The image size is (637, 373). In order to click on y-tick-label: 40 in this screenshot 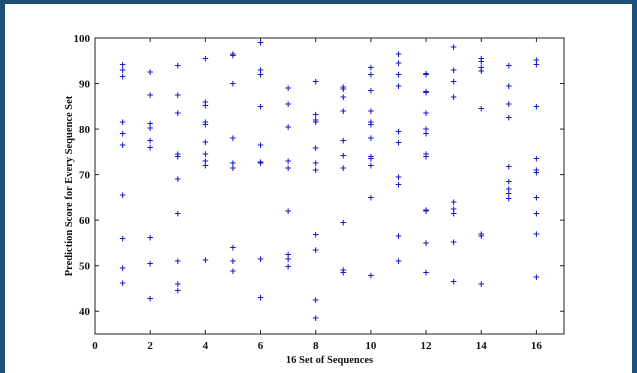, I will do `click(85, 312)`.